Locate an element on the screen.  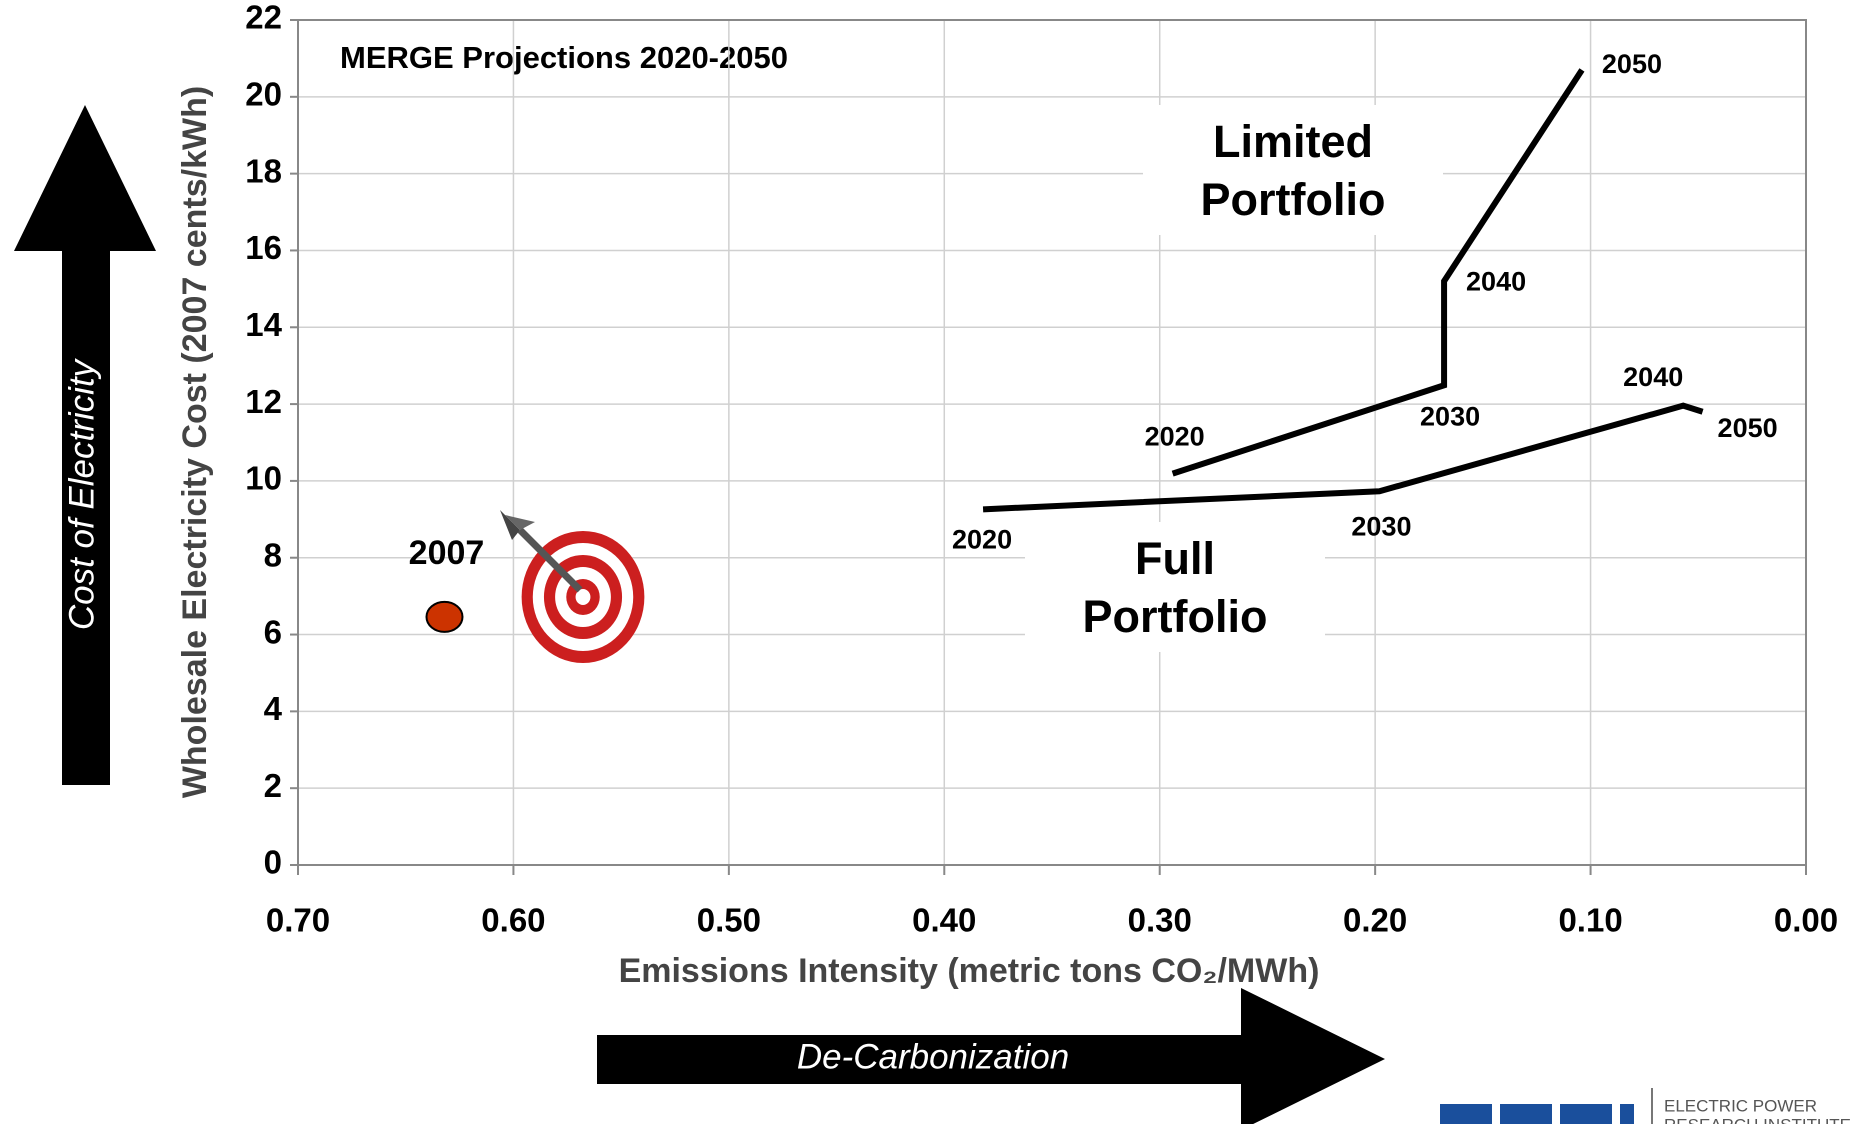
target-icon is located at coordinates (572, 586).